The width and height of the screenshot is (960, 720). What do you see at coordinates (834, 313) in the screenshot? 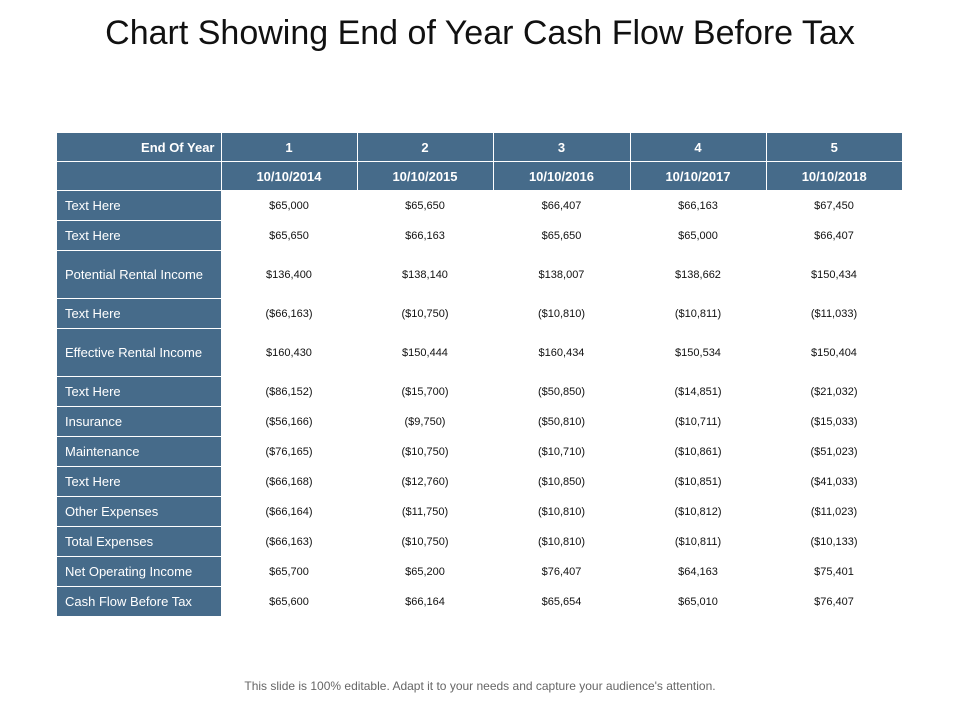
I see `table-cell: ($11,033)` at bounding box center [834, 313].